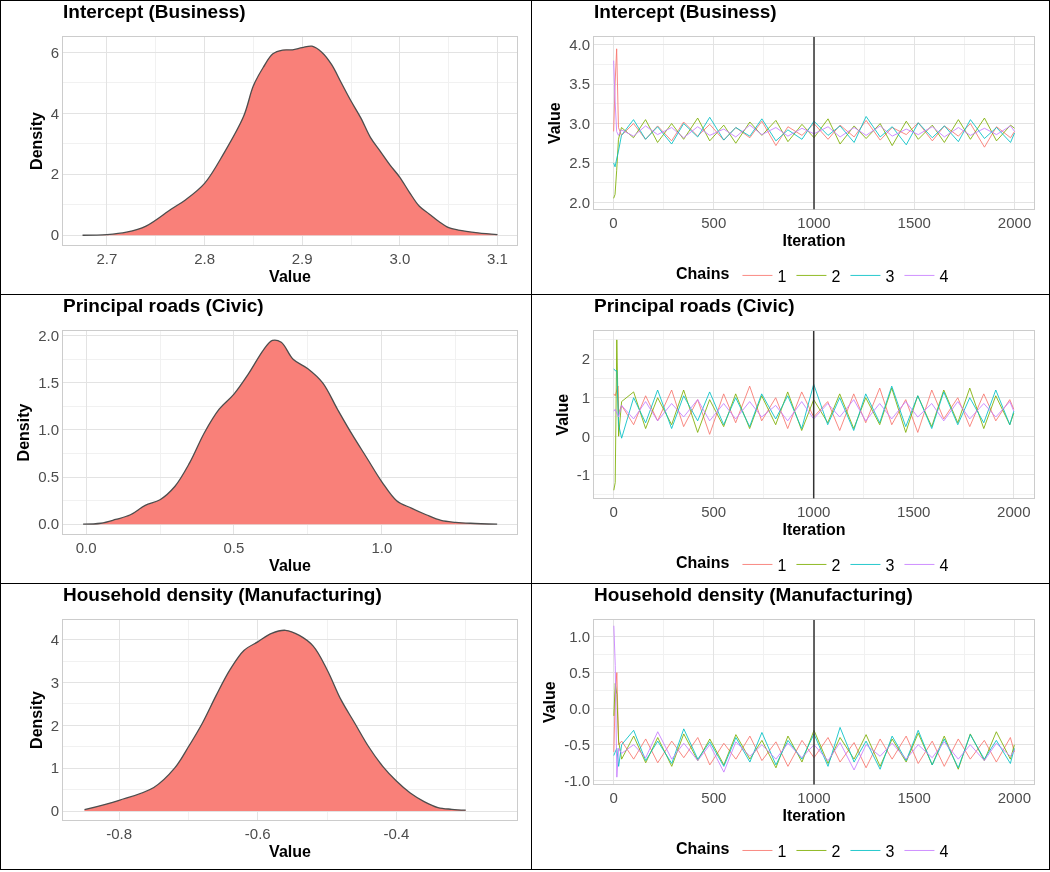 The height and width of the screenshot is (872, 1050). What do you see at coordinates (204, 258) in the screenshot?
I see `x-tick-label: 2.8` at bounding box center [204, 258].